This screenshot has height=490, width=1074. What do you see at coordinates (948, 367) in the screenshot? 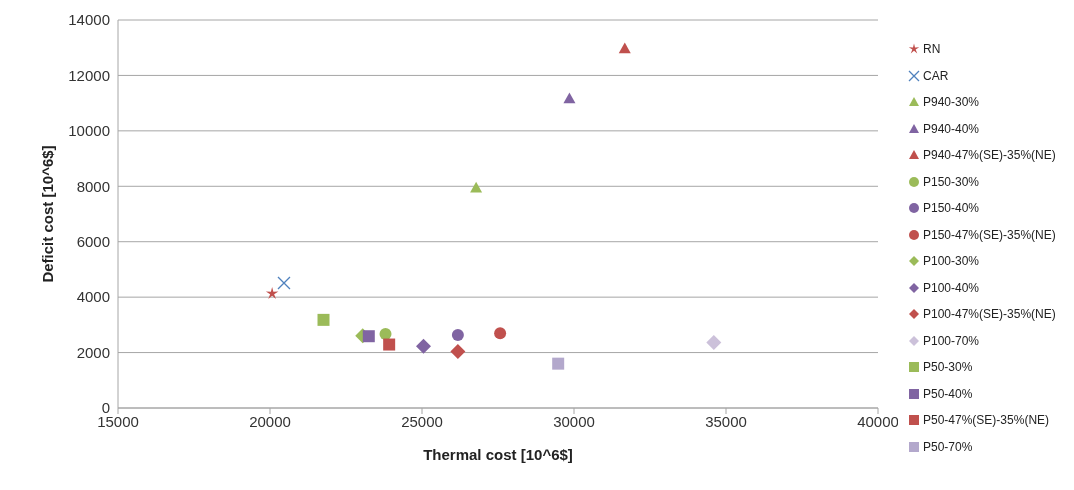
I see `legend-label: P50-30%` at bounding box center [948, 367].